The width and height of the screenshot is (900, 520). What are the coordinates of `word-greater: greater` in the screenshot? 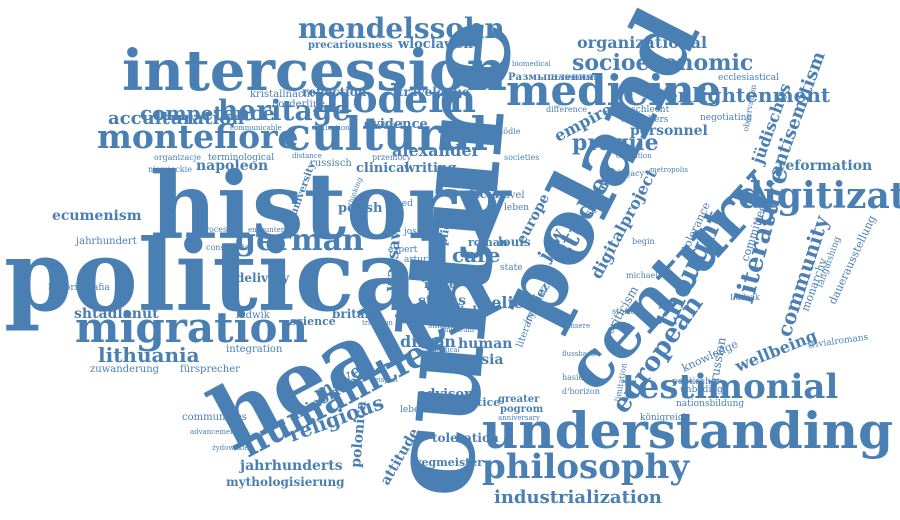 It's located at (519, 399).